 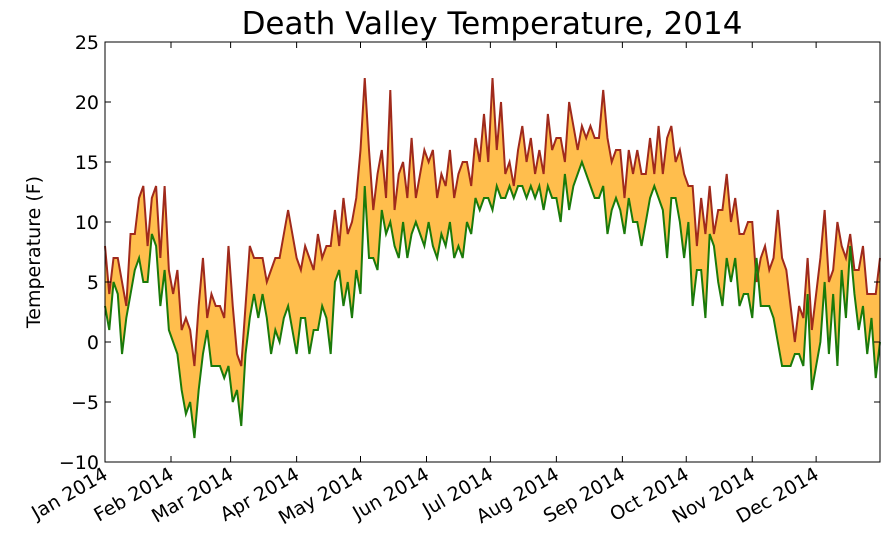 I want to click on y-tick-label: −10, so click(x=79, y=463).